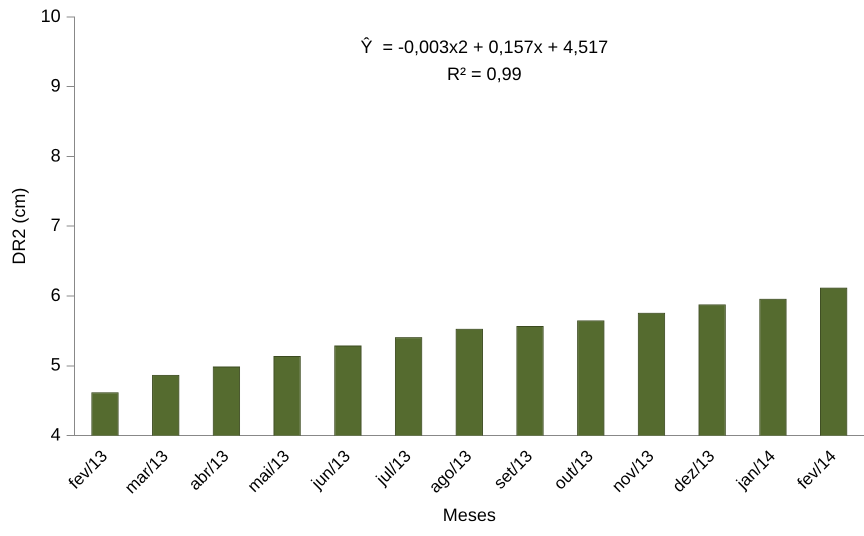 This screenshot has width=864, height=536. Describe the element at coordinates (55, 225) in the screenshot. I see `y-tick-label: 7` at that location.